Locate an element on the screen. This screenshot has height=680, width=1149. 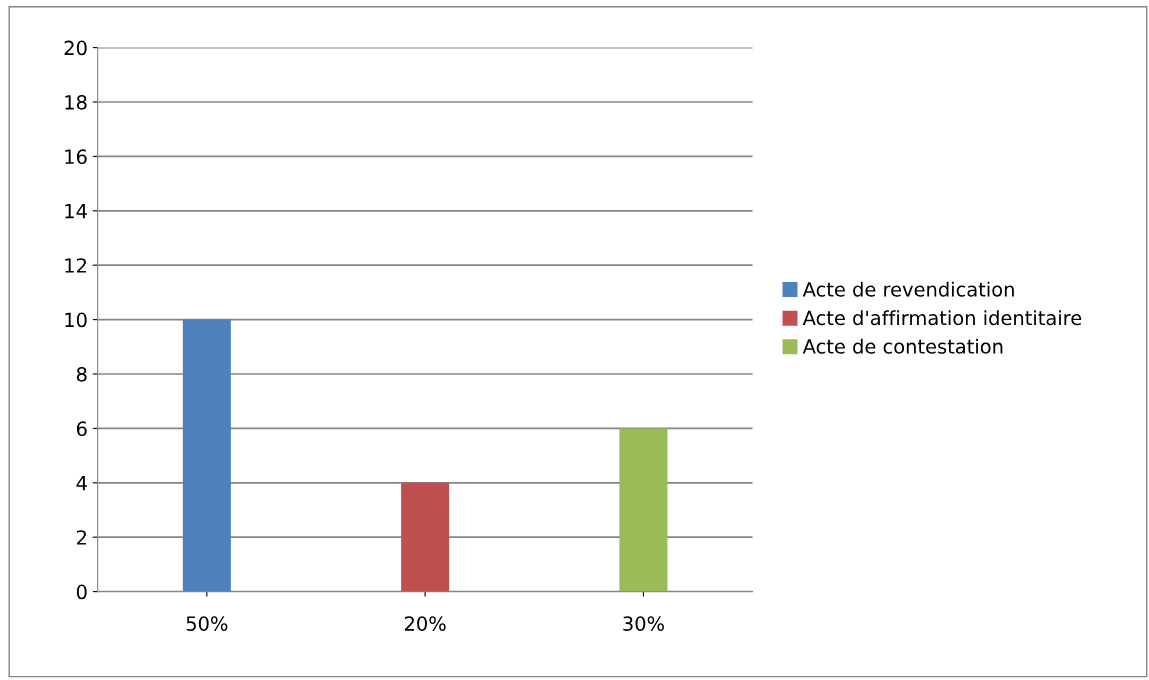
y-tick-label: 4 is located at coordinates (81, 483).